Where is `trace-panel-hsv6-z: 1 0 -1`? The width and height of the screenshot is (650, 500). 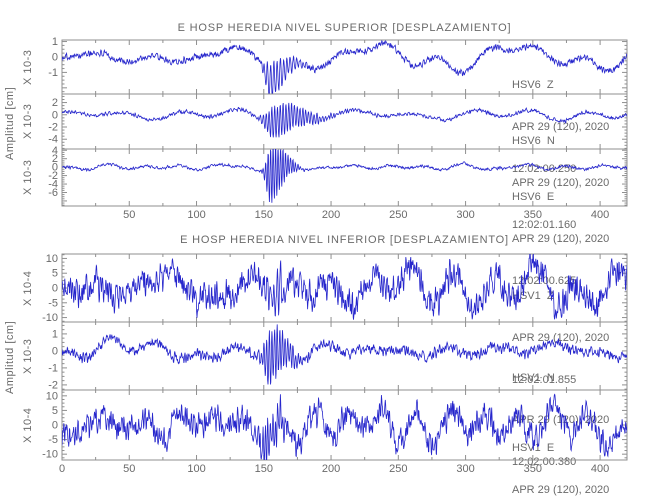 trace-panel-hsv6-z: 1 0 -1 is located at coordinates (338, 65).